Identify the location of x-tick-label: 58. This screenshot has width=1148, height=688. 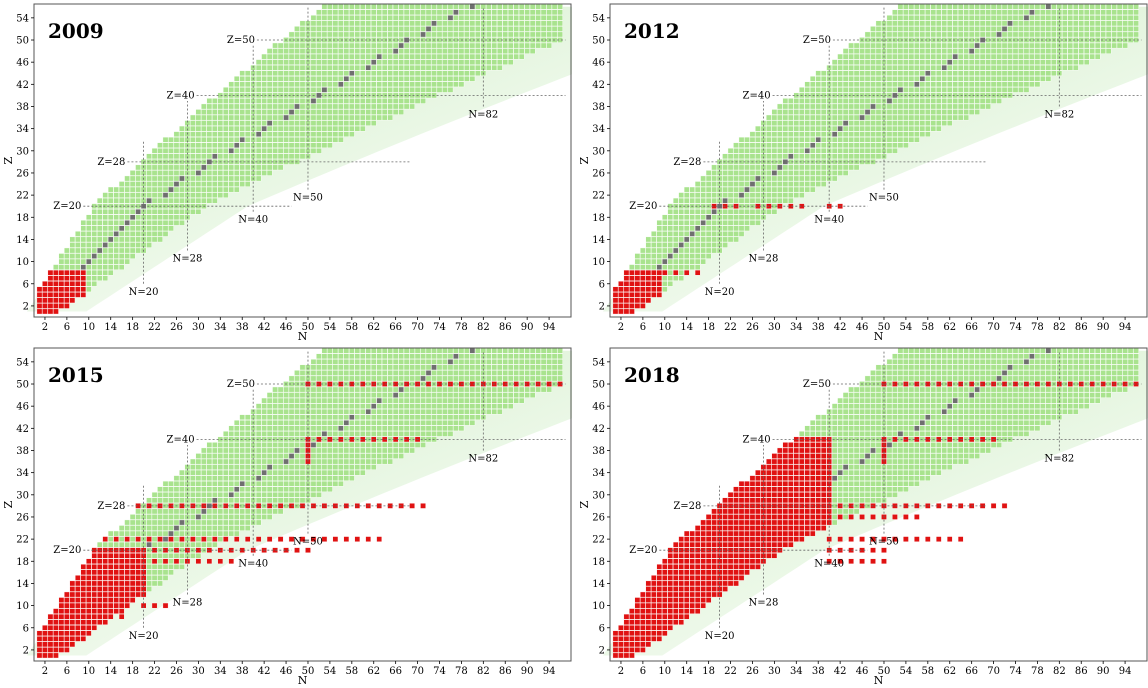
(351, 327).